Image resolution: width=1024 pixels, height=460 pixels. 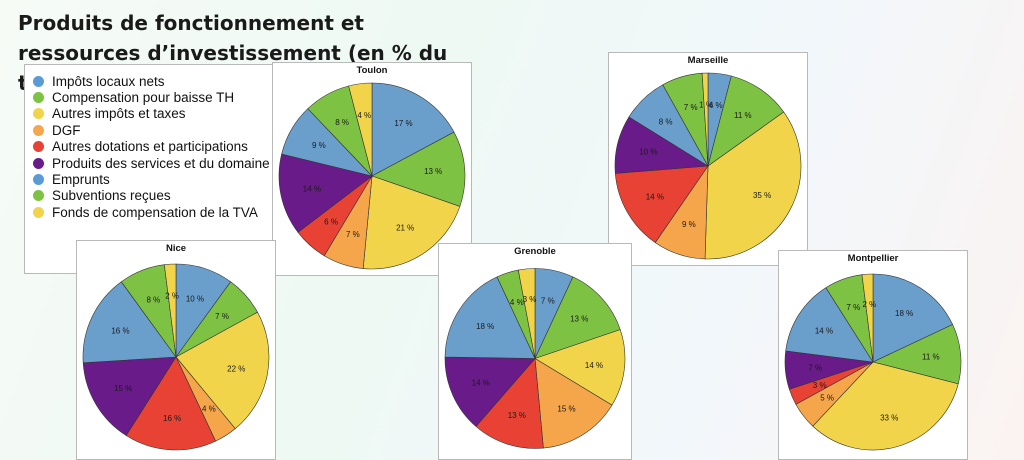 What do you see at coordinates (331, 222) in the screenshot?
I see `pie-slice-label: 6 %` at bounding box center [331, 222].